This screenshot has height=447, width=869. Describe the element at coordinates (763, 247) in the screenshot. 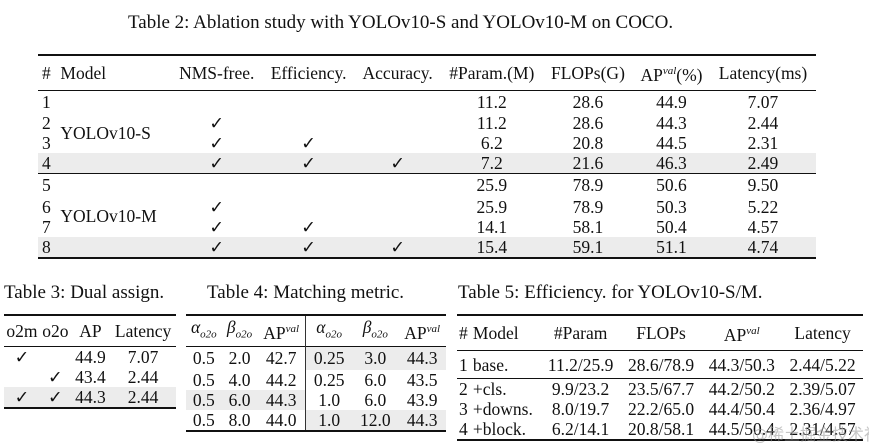

I see `latency-value: 4.74` at that location.